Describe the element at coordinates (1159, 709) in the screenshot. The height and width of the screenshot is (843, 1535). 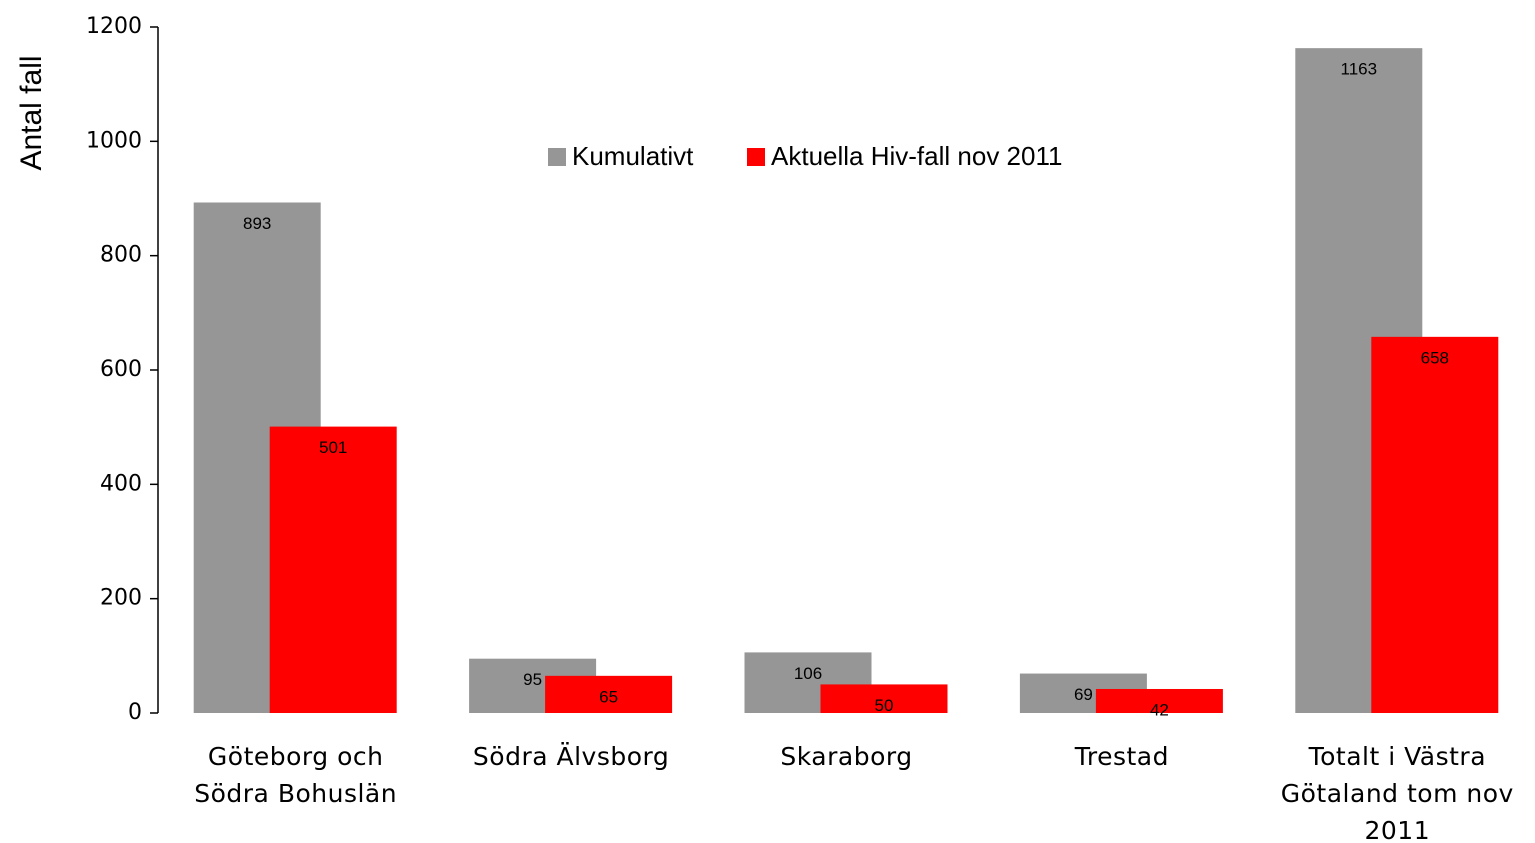
I see `value-label: 42` at that location.